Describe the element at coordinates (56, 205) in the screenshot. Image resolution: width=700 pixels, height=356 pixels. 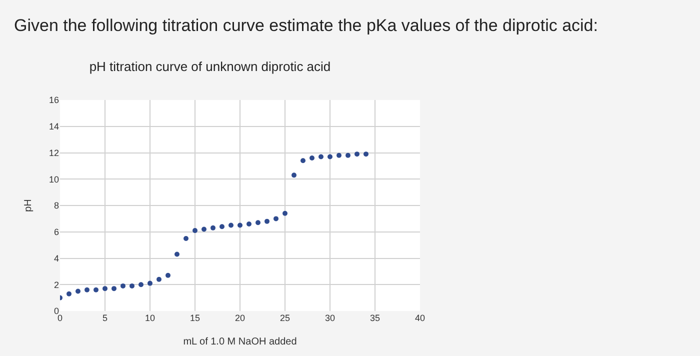
I see `y-tick-label: 8` at that location.